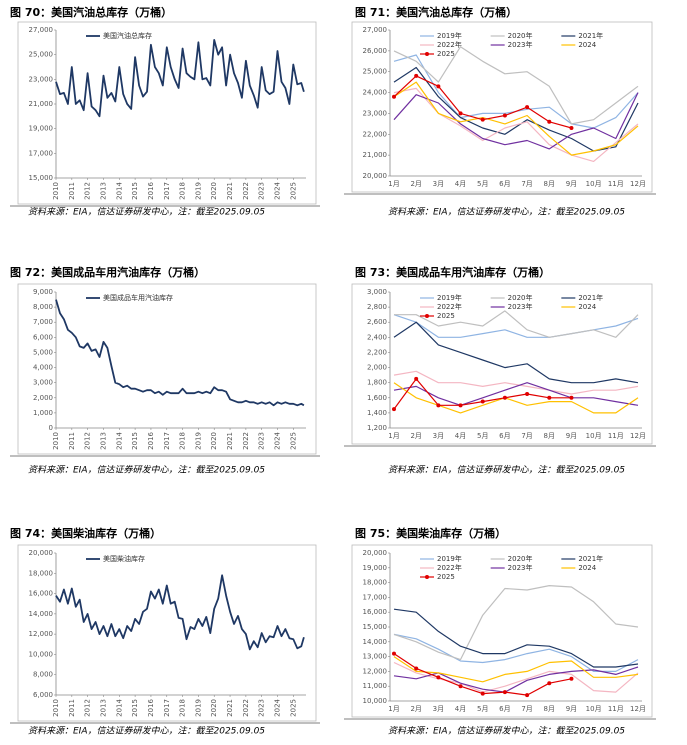 Image resolution: width=687 pixels, height=745 pixels. What do you see at coordinates (482, 184) in the screenshot?
I see `x-tick-label: 5月` at bounding box center [482, 184].